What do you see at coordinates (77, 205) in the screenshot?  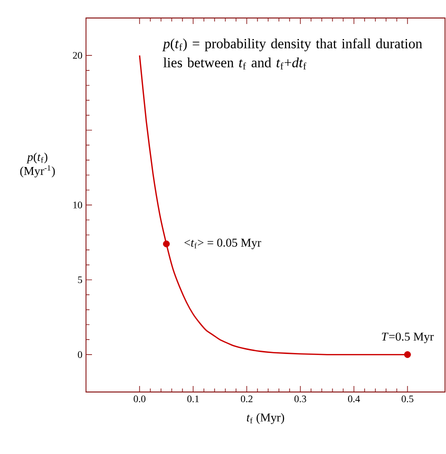 I see `y-tick-label: 10` at bounding box center [77, 205].